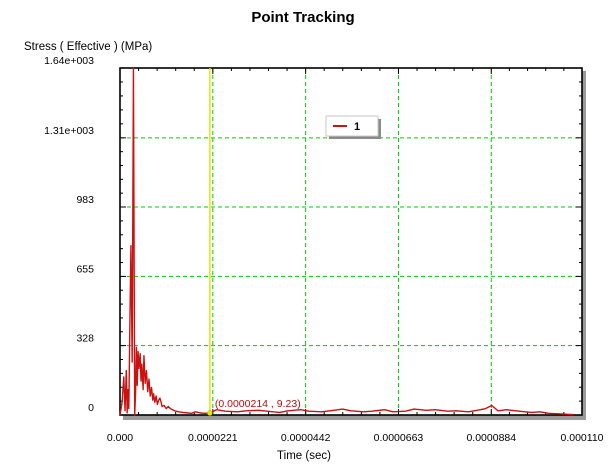  What do you see at coordinates (210, 413) in the screenshot?
I see `cursor-marker` at bounding box center [210, 413].